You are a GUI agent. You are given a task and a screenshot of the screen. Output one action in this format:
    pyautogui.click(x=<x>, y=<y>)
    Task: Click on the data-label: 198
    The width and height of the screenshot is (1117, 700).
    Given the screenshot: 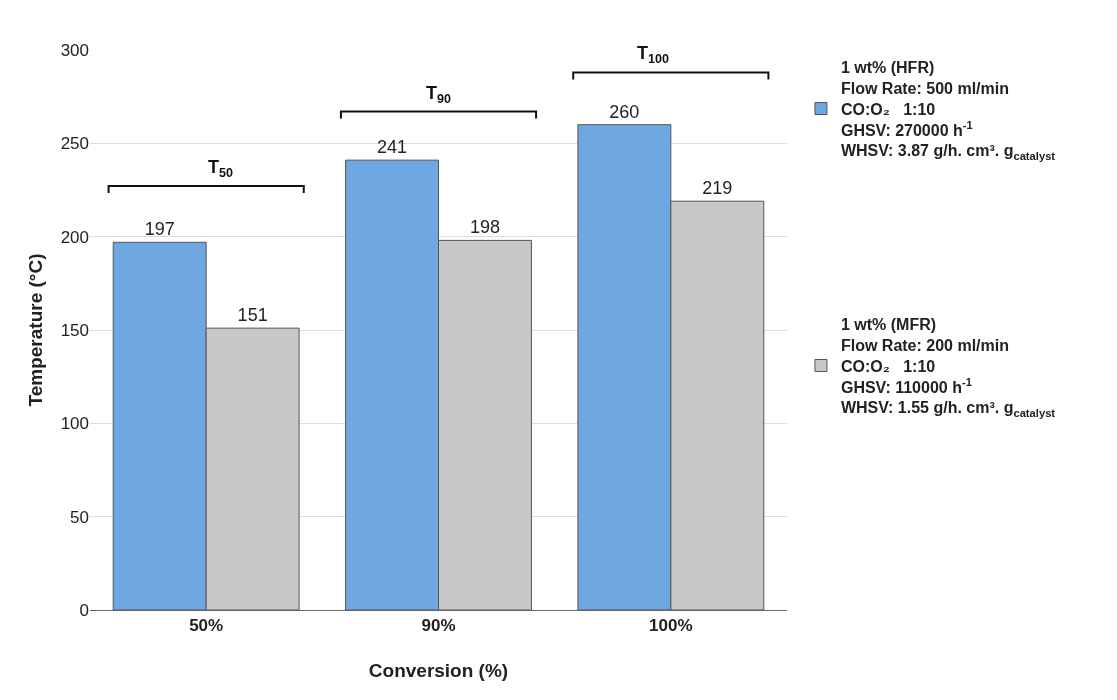 What is the action you would take?
    pyautogui.click(x=484, y=227)
    